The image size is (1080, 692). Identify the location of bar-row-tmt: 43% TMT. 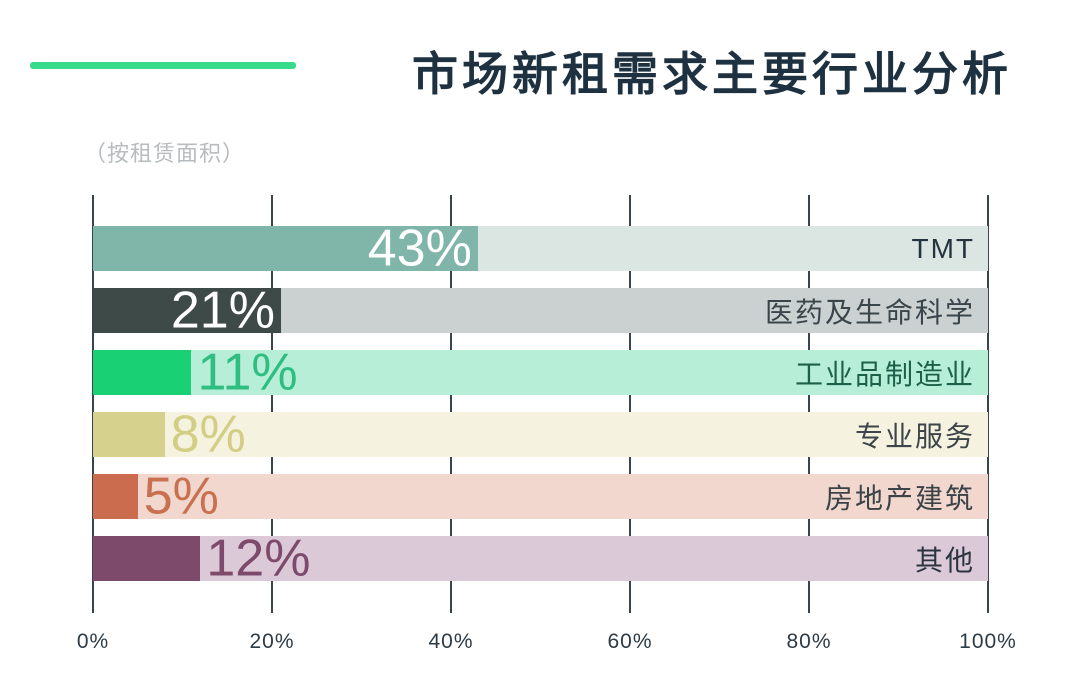
(540, 248).